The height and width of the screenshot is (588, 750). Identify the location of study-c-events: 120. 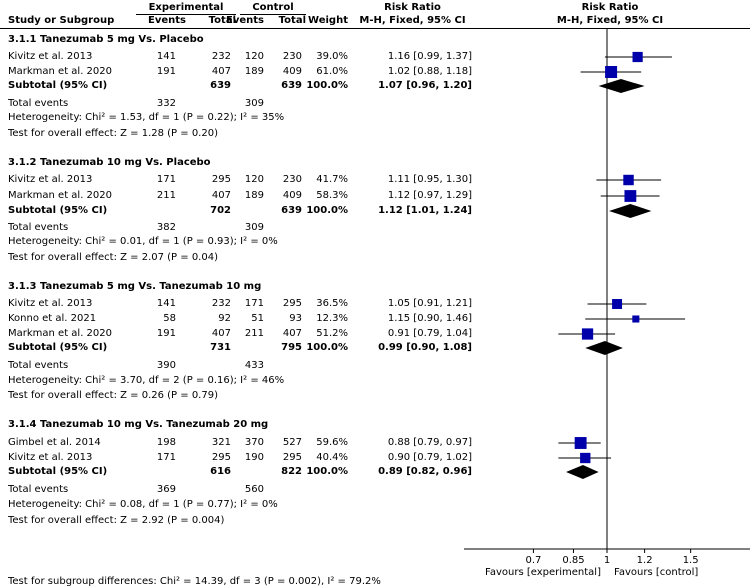
(254, 56).